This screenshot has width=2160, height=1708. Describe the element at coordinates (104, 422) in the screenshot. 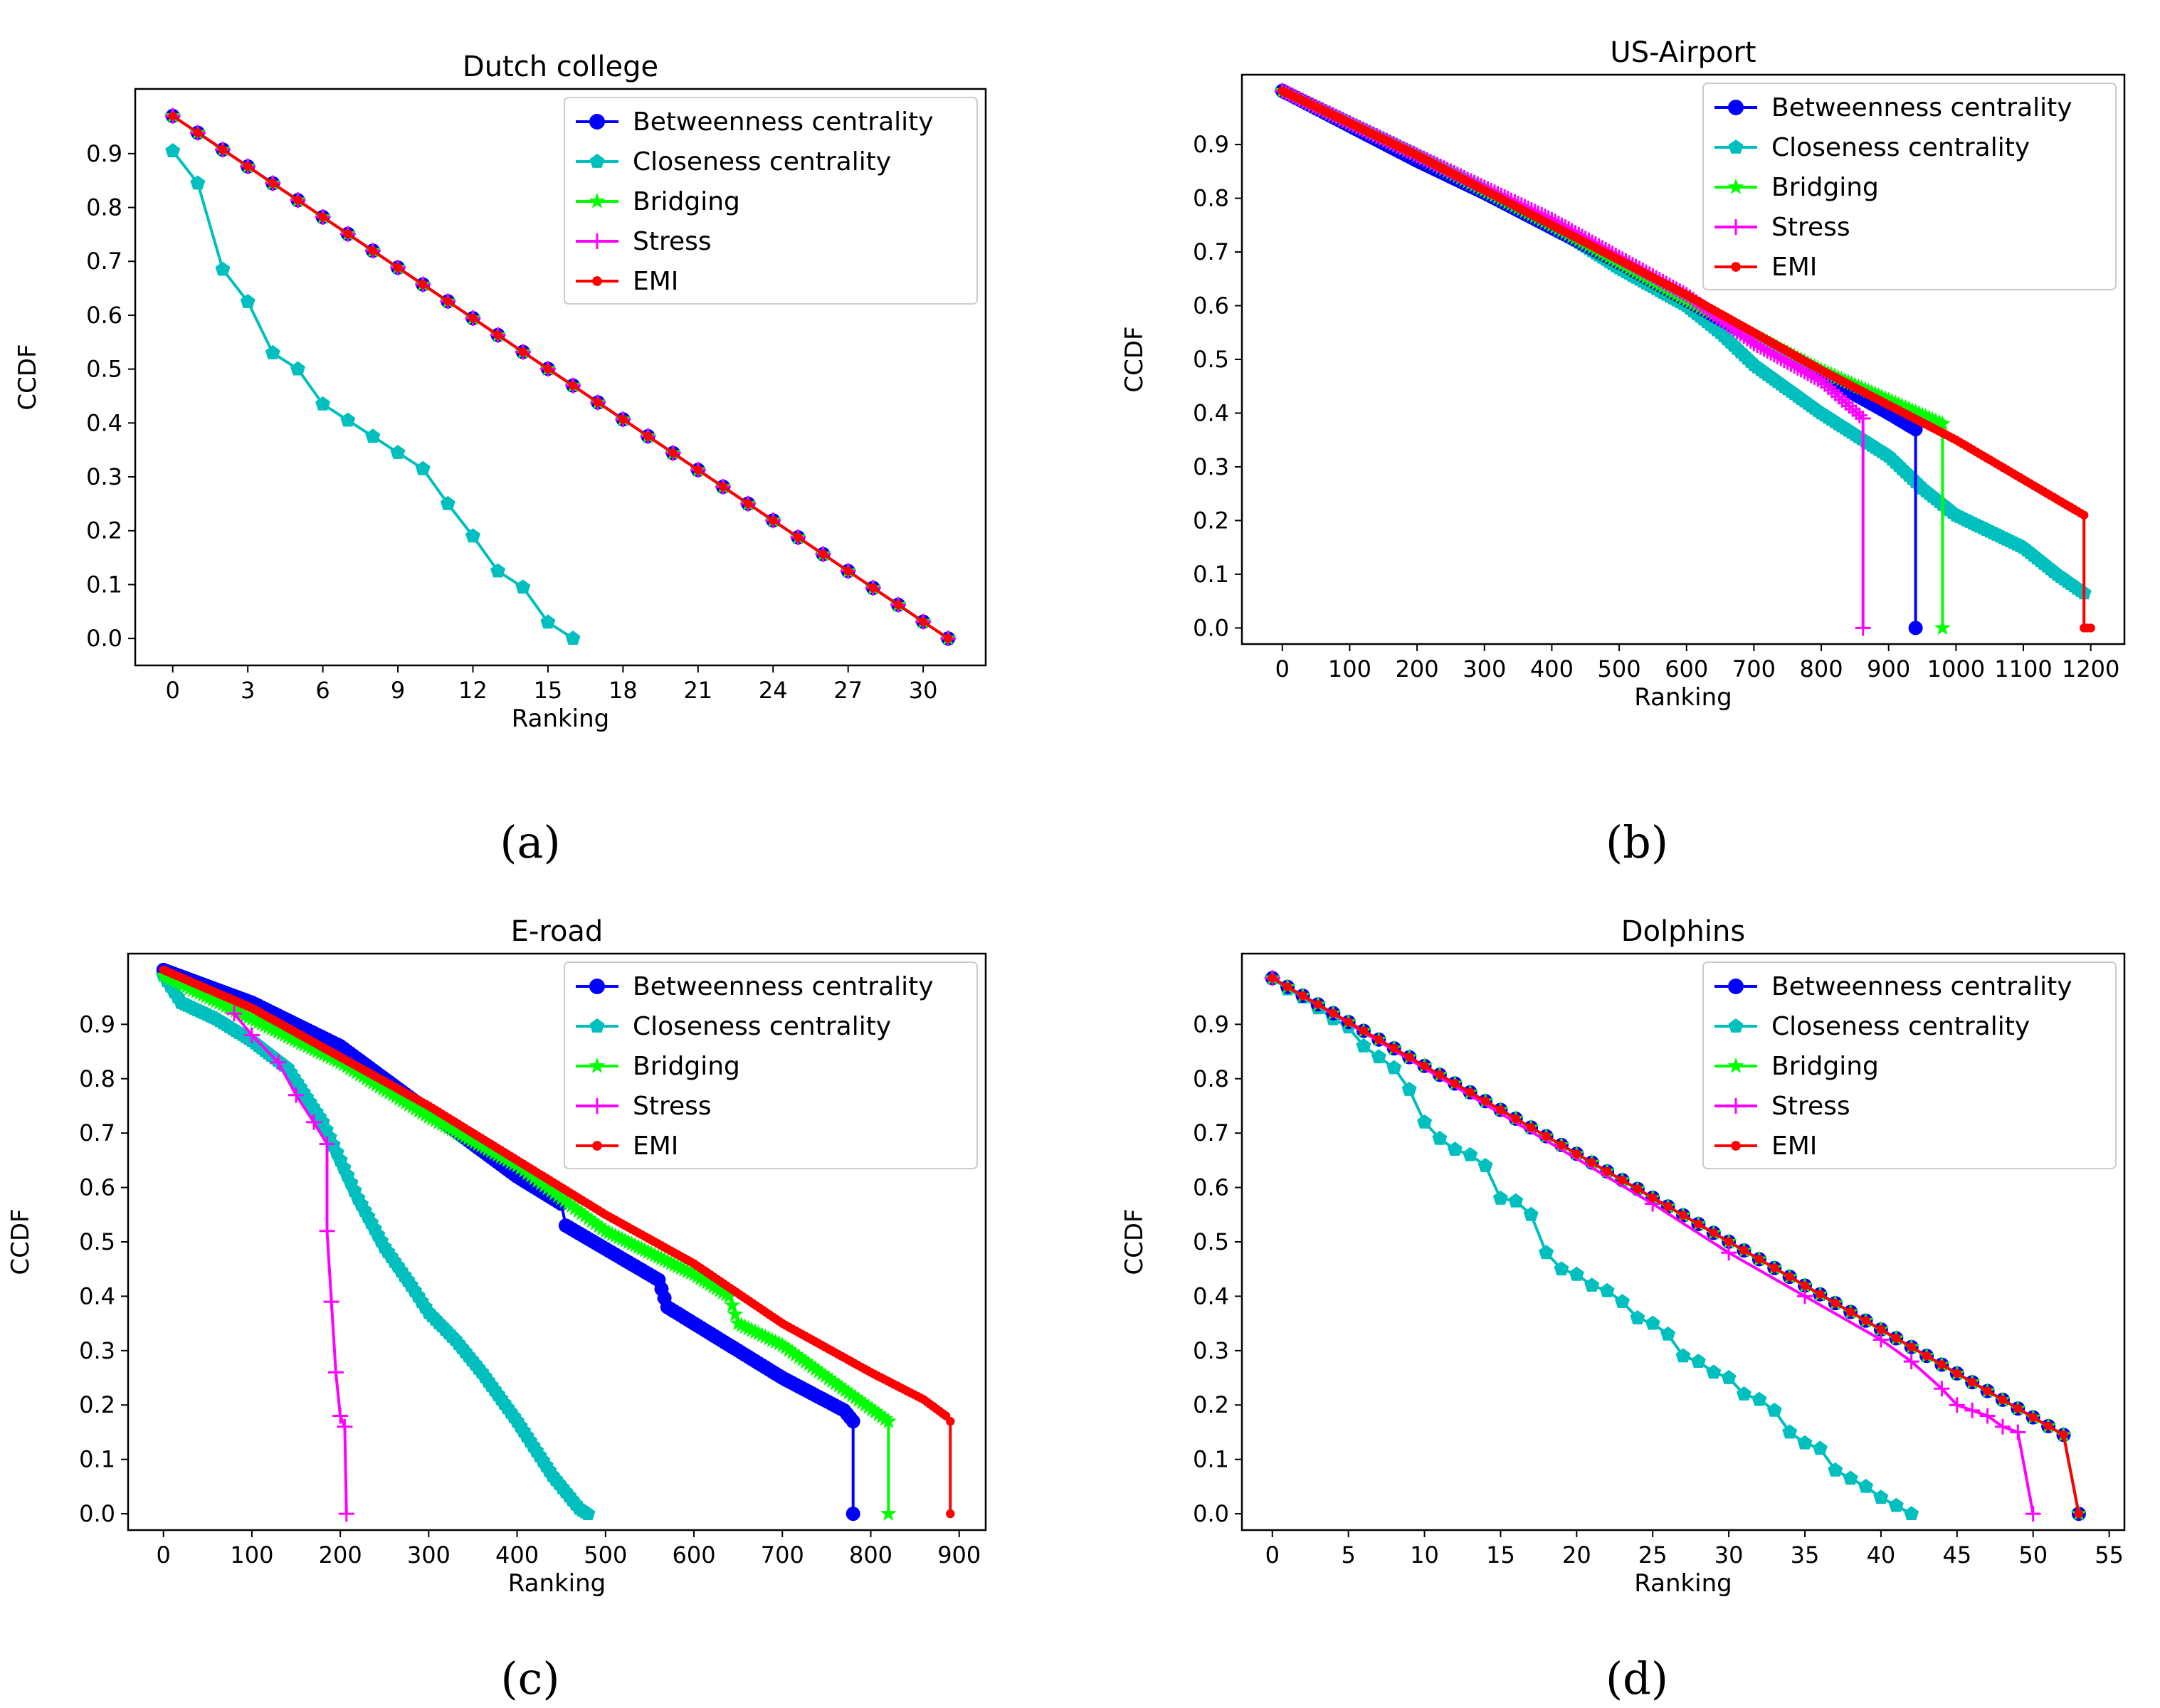

I see `y-tick-label: 0.4` at that location.